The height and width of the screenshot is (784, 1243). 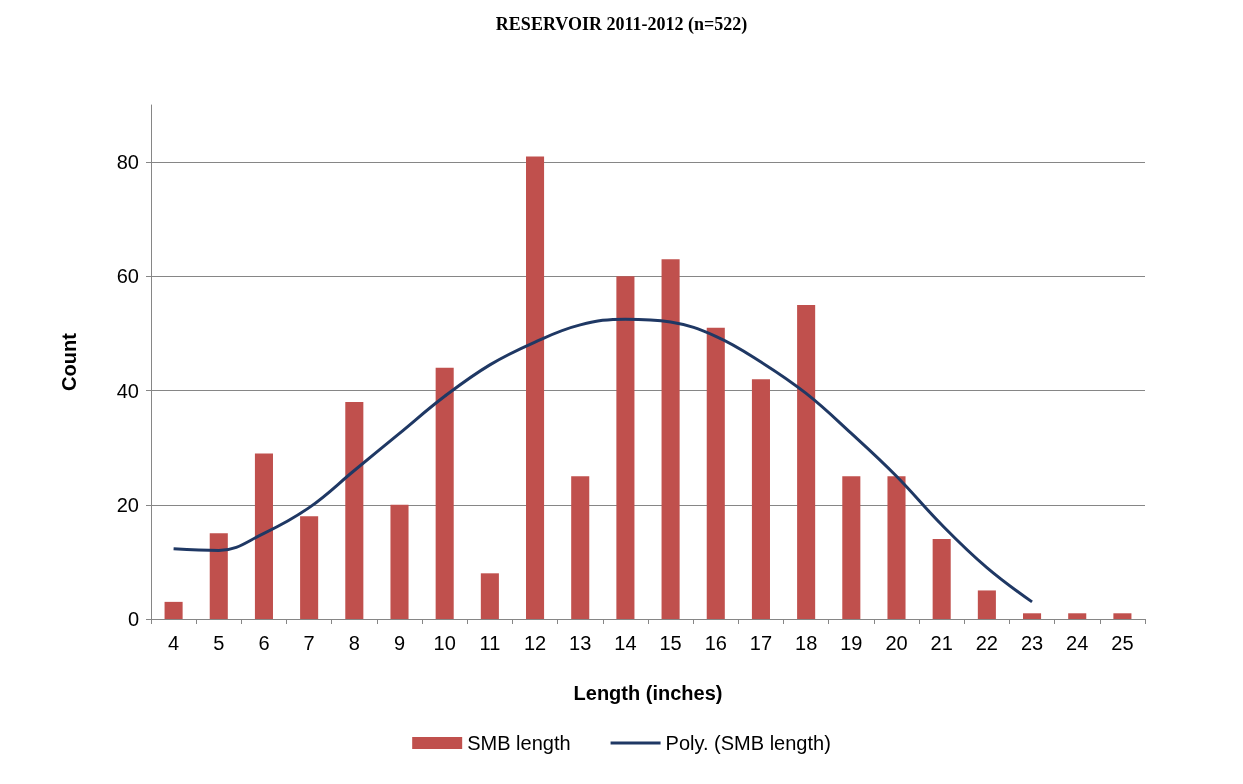 What do you see at coordinates (1077, 643) in the screenshot?
I see `x-tick-label: 24` at bounding box center [1077, 643].